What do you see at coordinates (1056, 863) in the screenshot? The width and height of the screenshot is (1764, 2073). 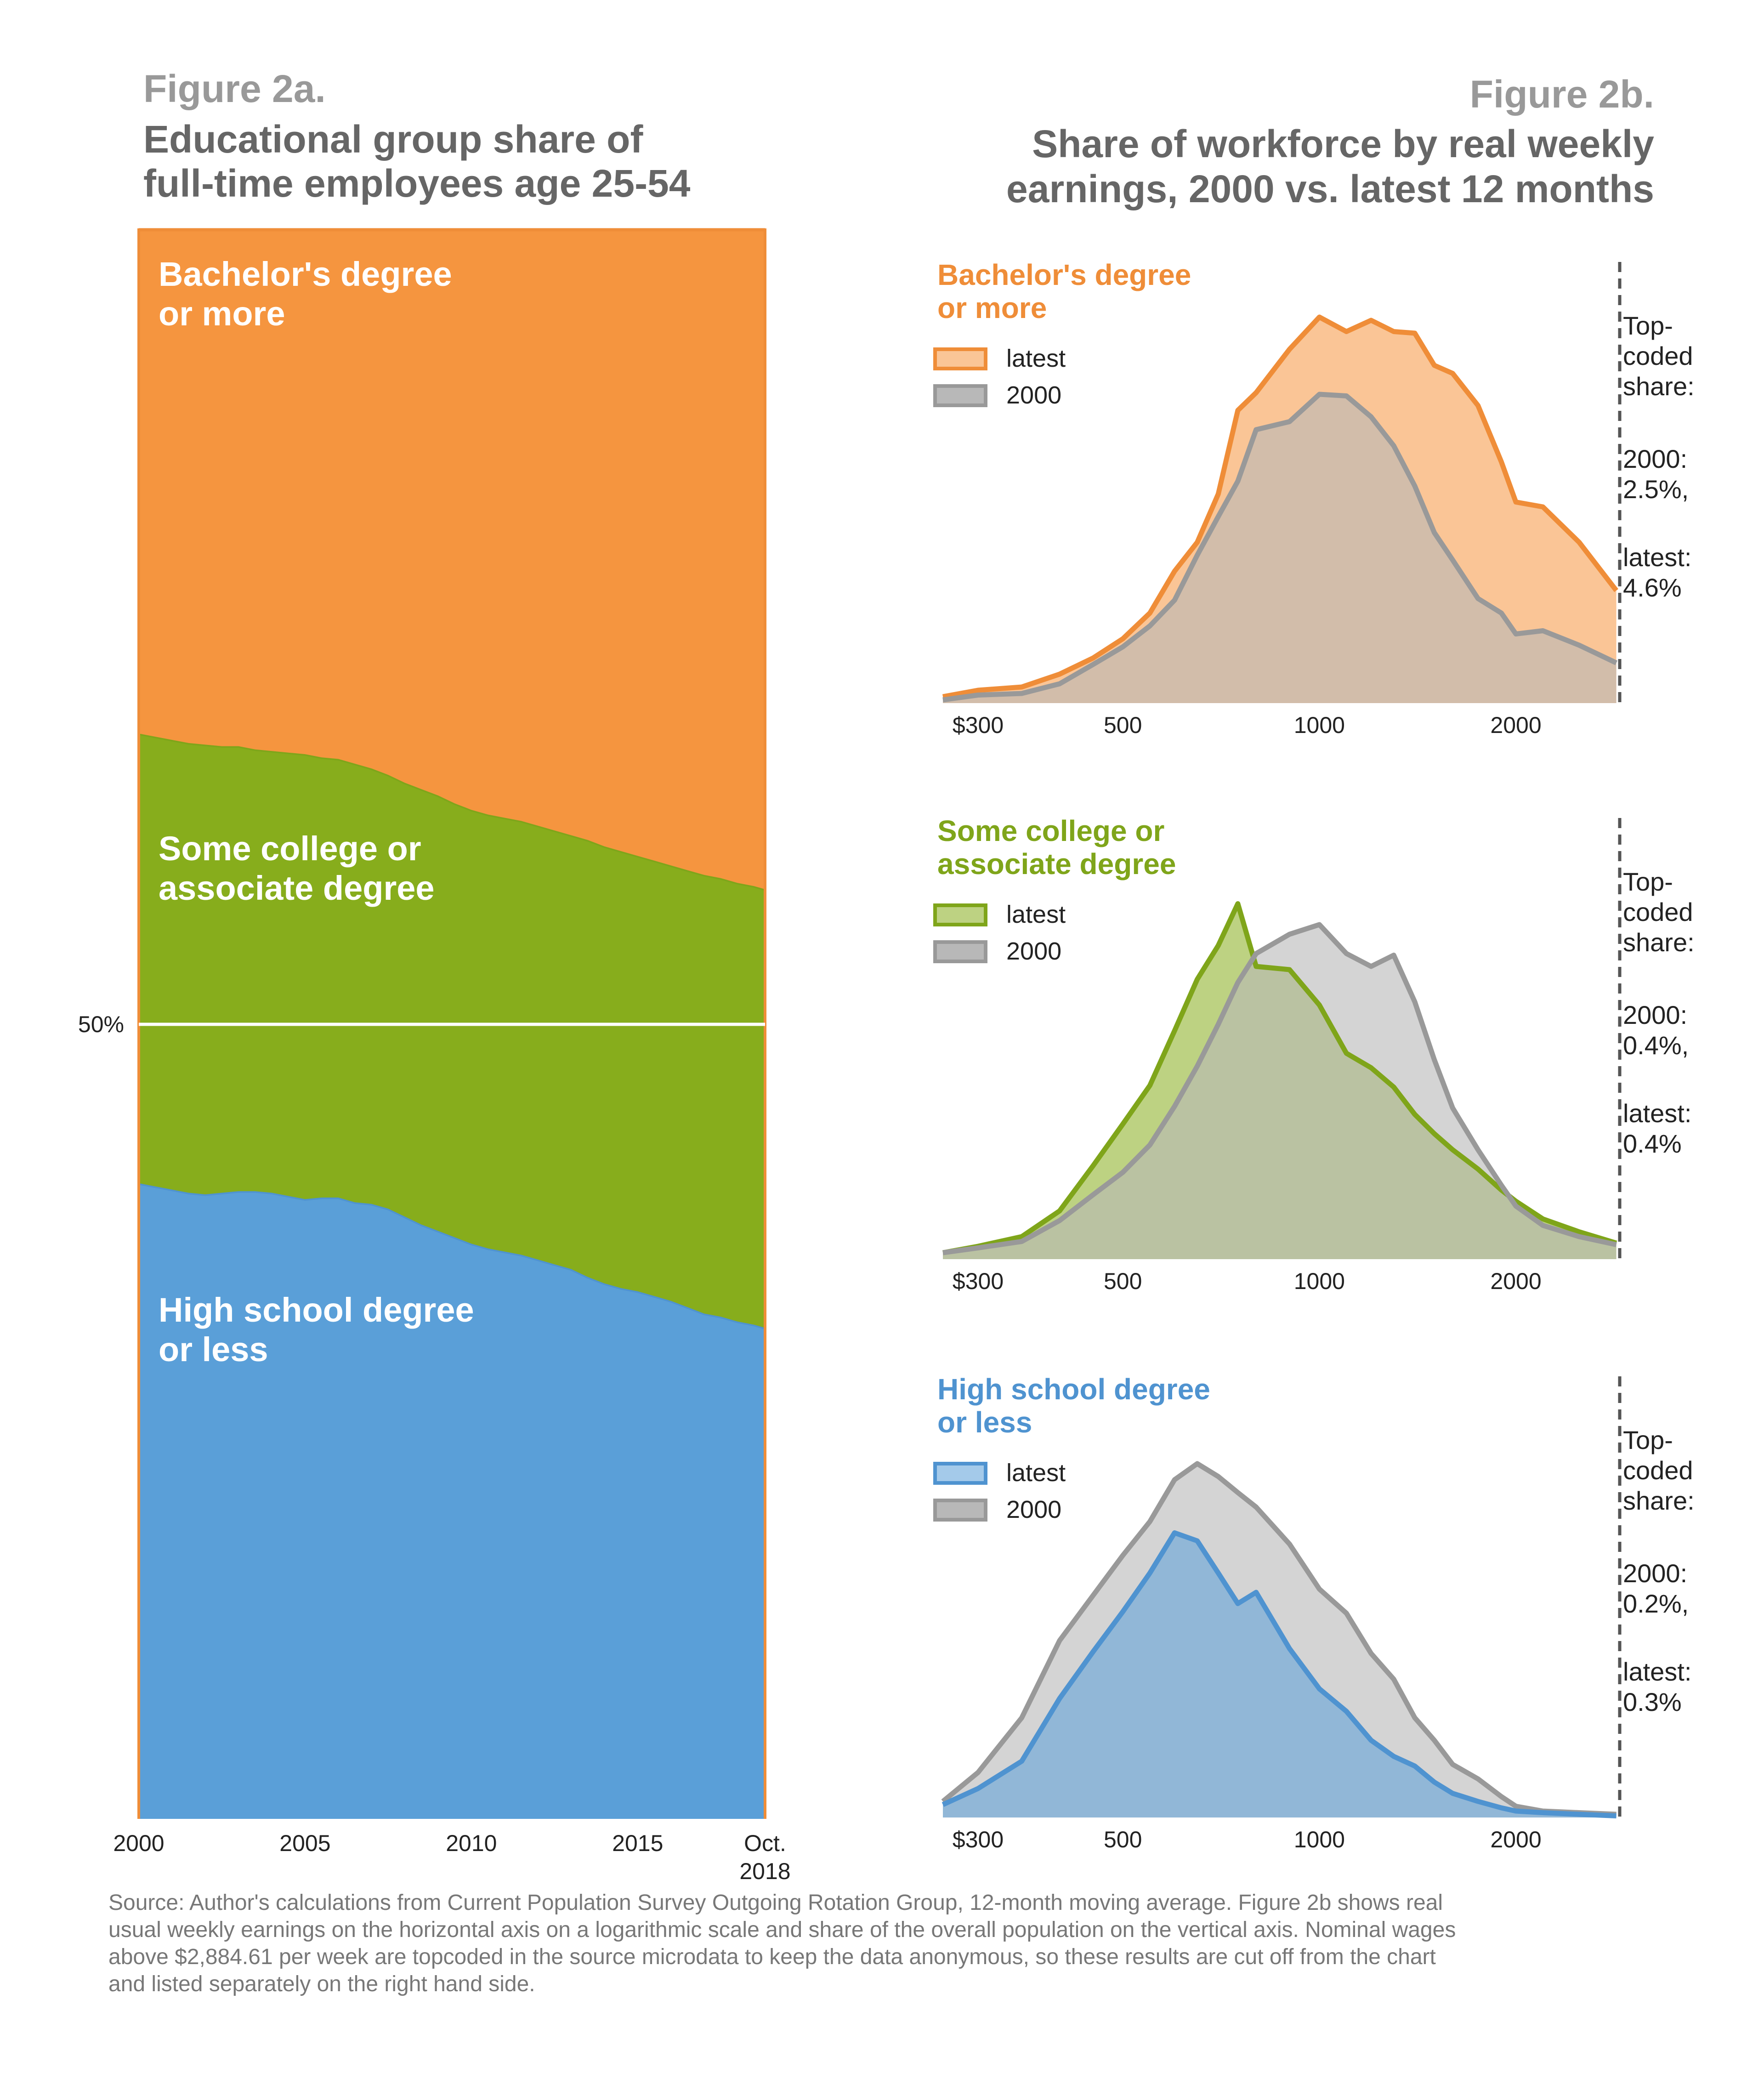 I see `some-college-panel-title-line2: associate degree` at bounding box center [1056, 863].